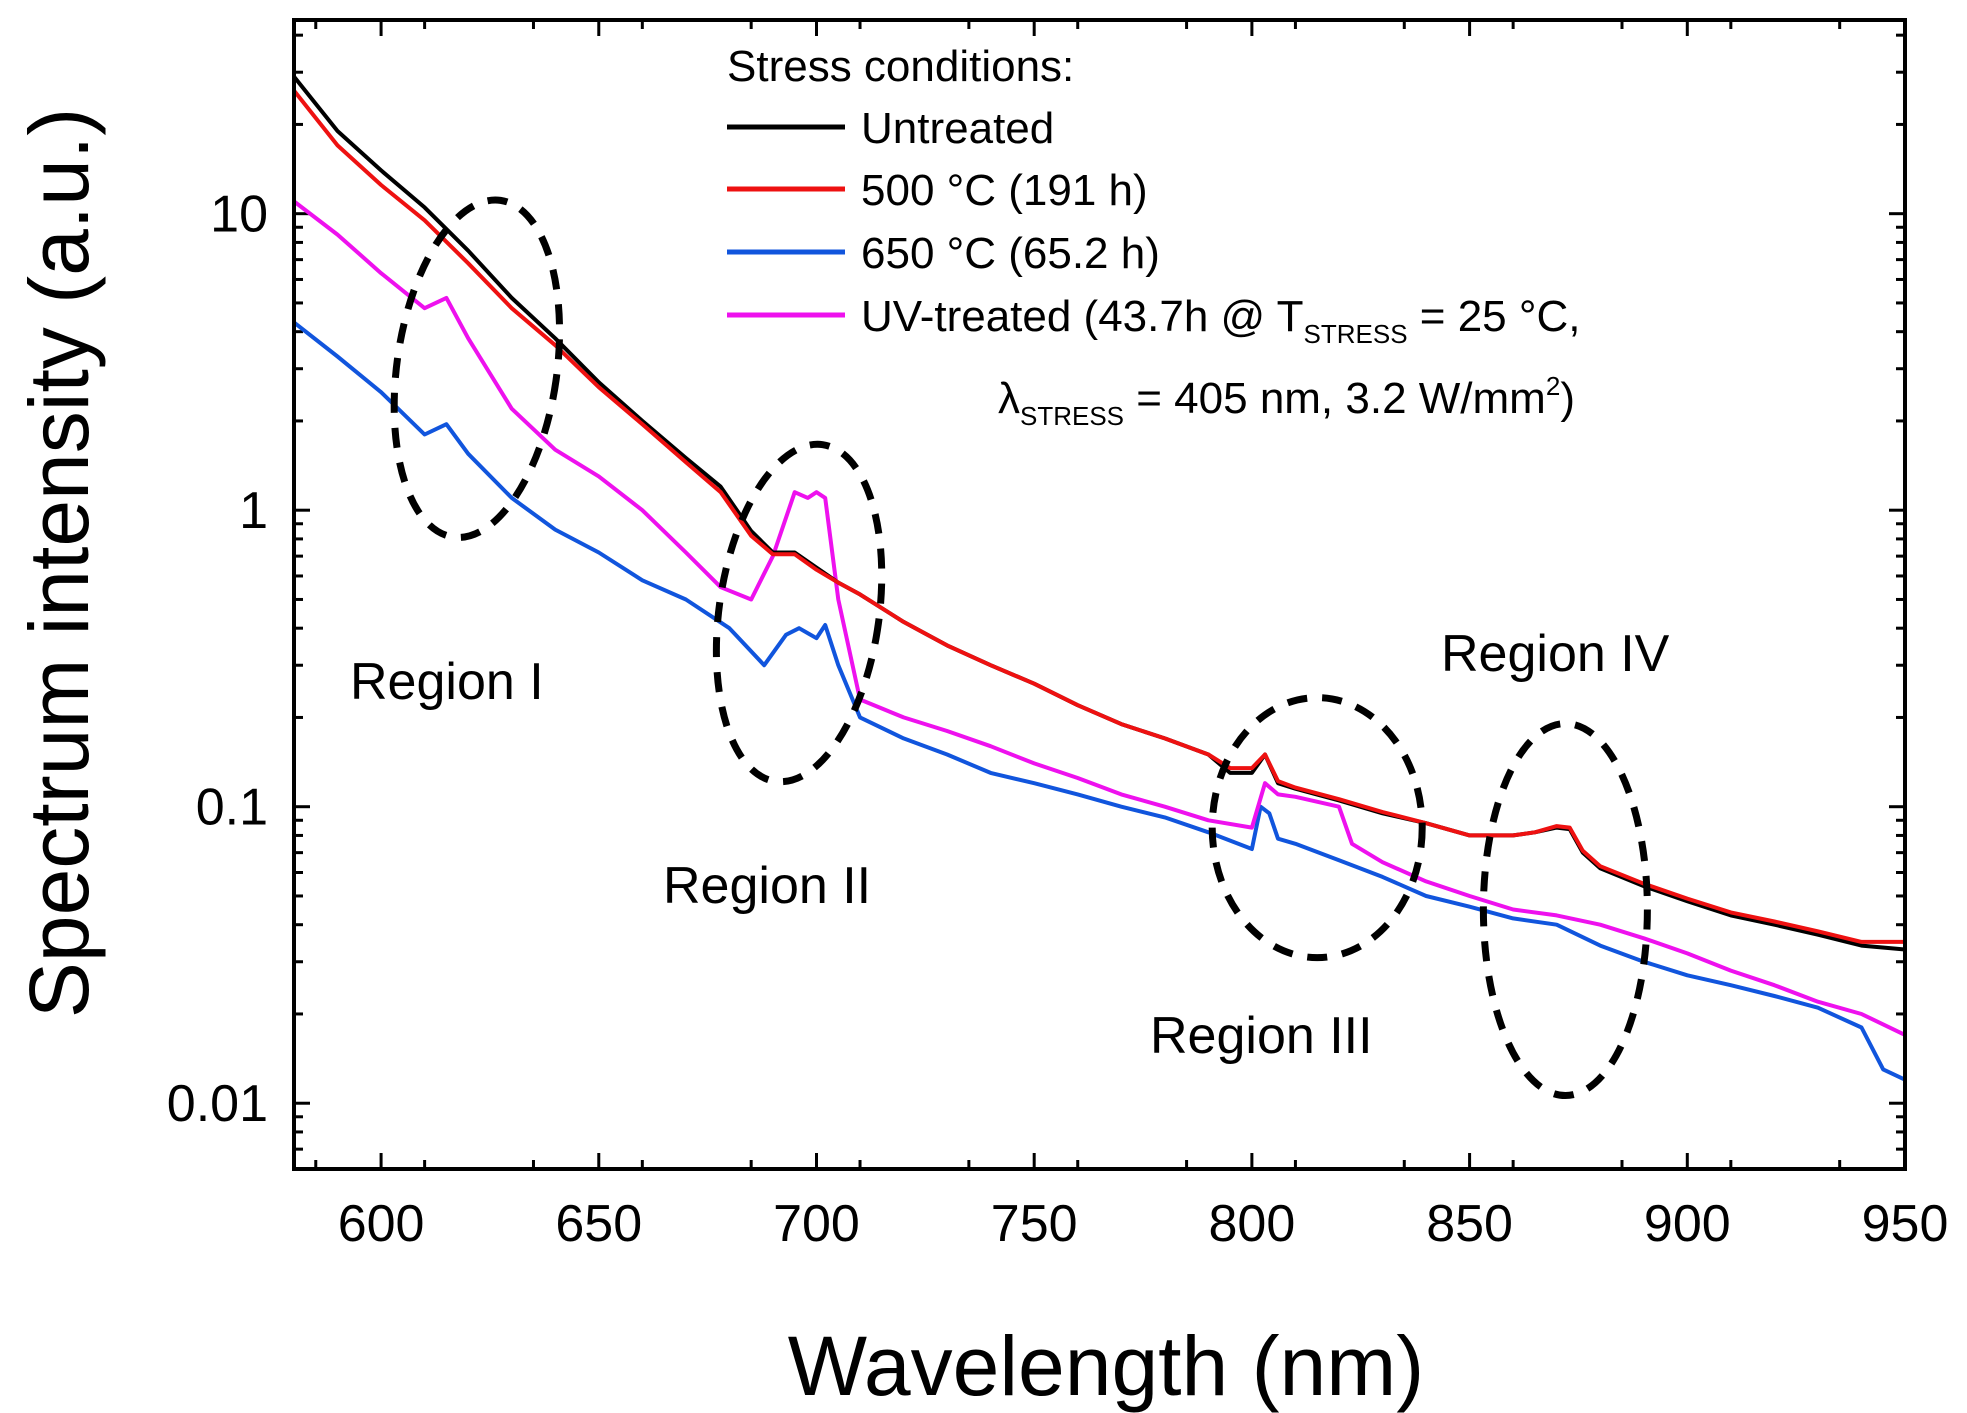  I want to click on x-tick-label: 800, so click(1252, 1224).